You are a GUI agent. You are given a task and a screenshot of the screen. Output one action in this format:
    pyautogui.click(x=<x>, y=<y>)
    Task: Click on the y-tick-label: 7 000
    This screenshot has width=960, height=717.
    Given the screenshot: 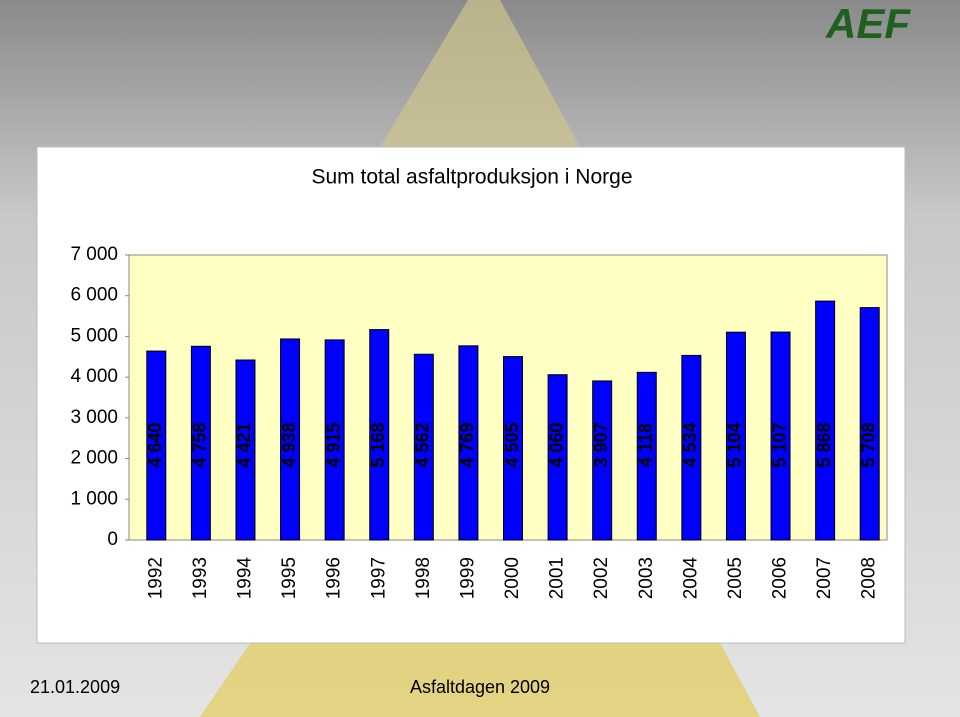 What is the action you would take?
    pyautogui.click(x=94, y=254)
    